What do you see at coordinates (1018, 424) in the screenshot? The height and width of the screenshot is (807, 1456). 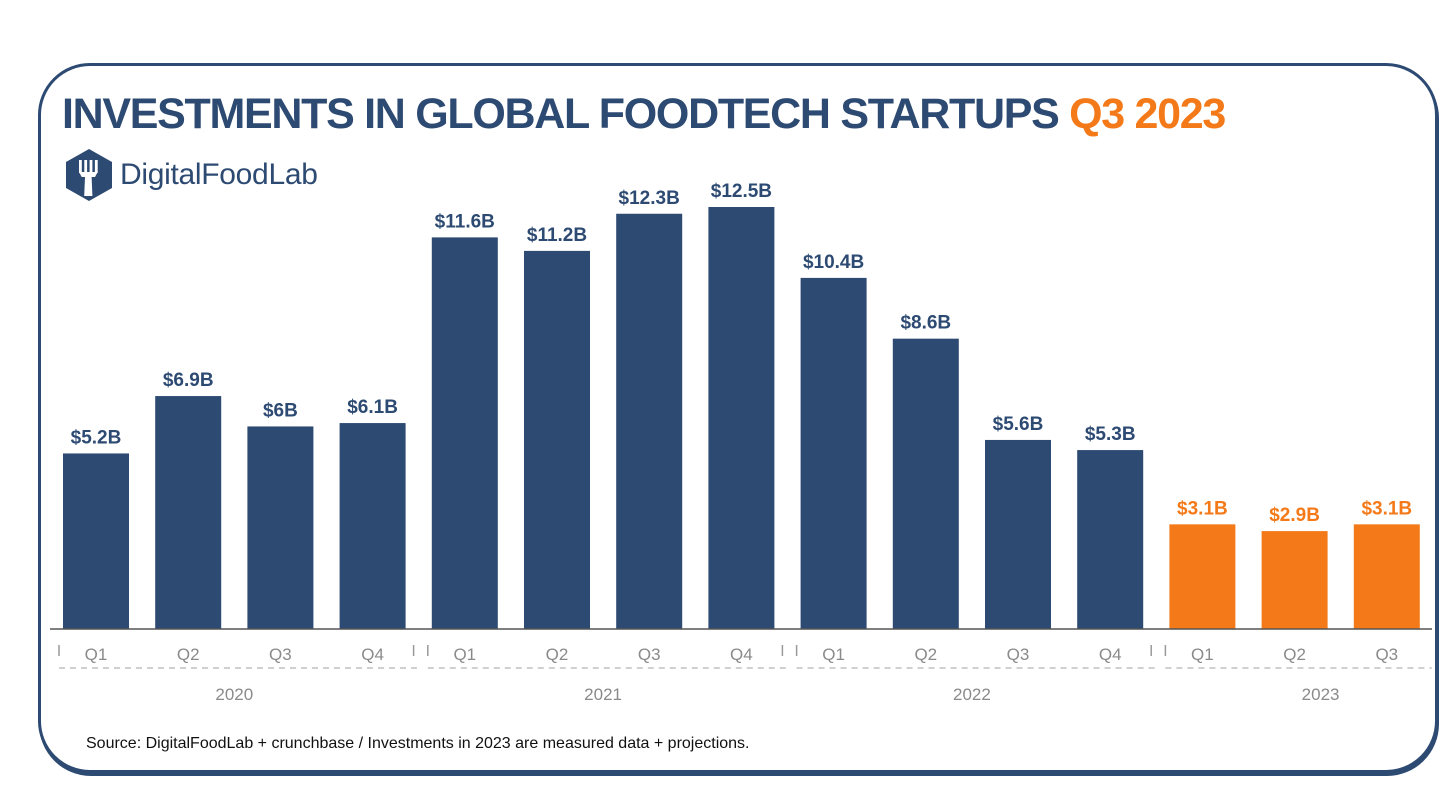 I see `bar-value-label: $5.6B` at bounding box center [1018, 424].